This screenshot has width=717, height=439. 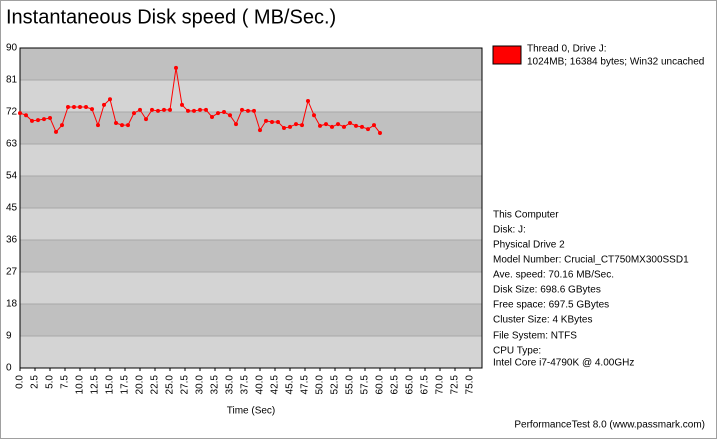 I want to click on y-tick-label: 0, so click(x=9, y=368).